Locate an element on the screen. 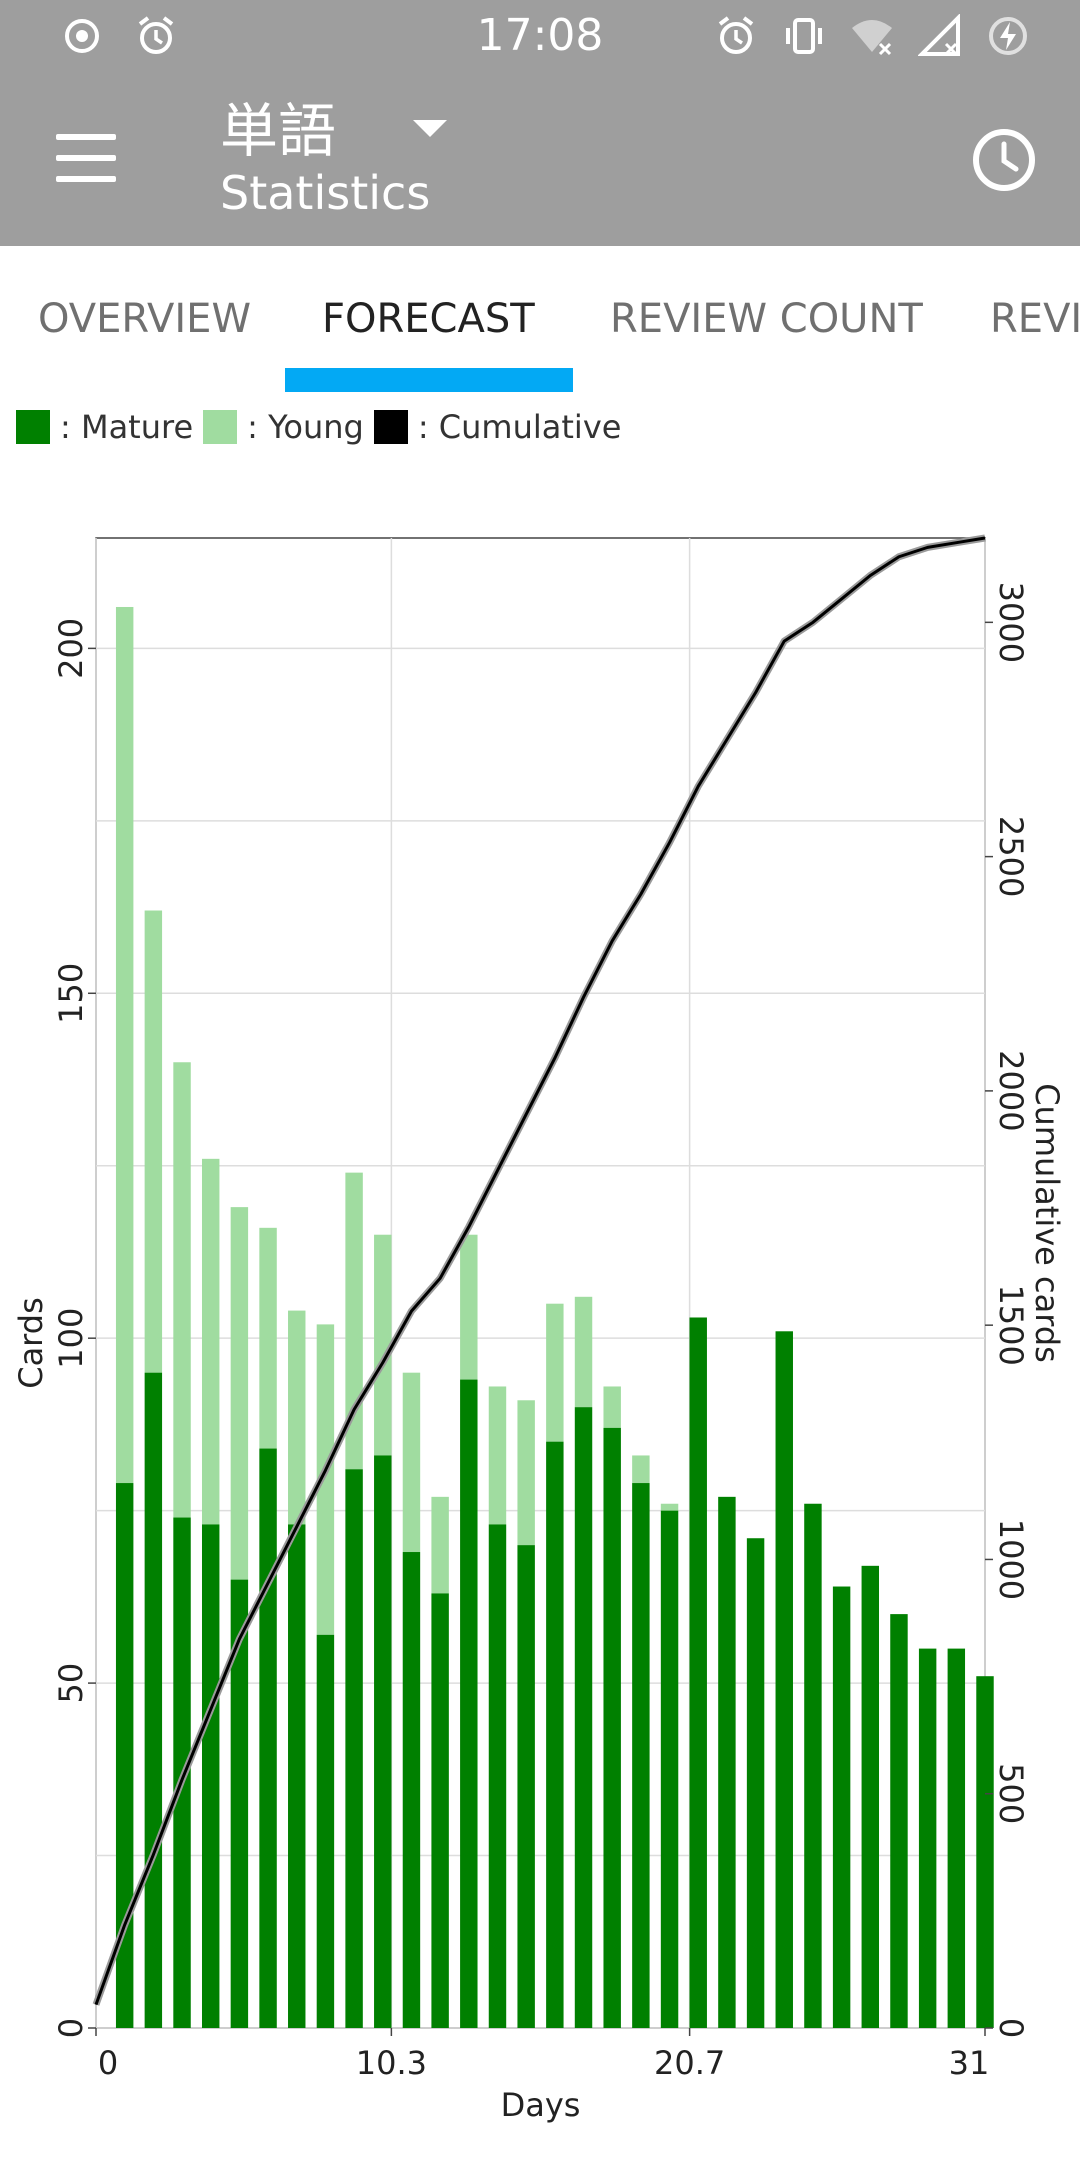  legend-swatch-mature is located at coordinates (33, 427).